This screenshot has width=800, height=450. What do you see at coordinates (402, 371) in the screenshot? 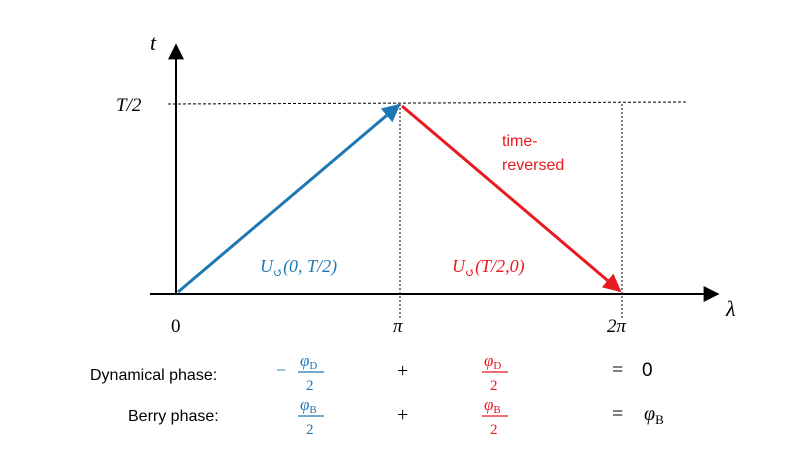
I see `dyn-plus: +` at bounding box center [402, 371].